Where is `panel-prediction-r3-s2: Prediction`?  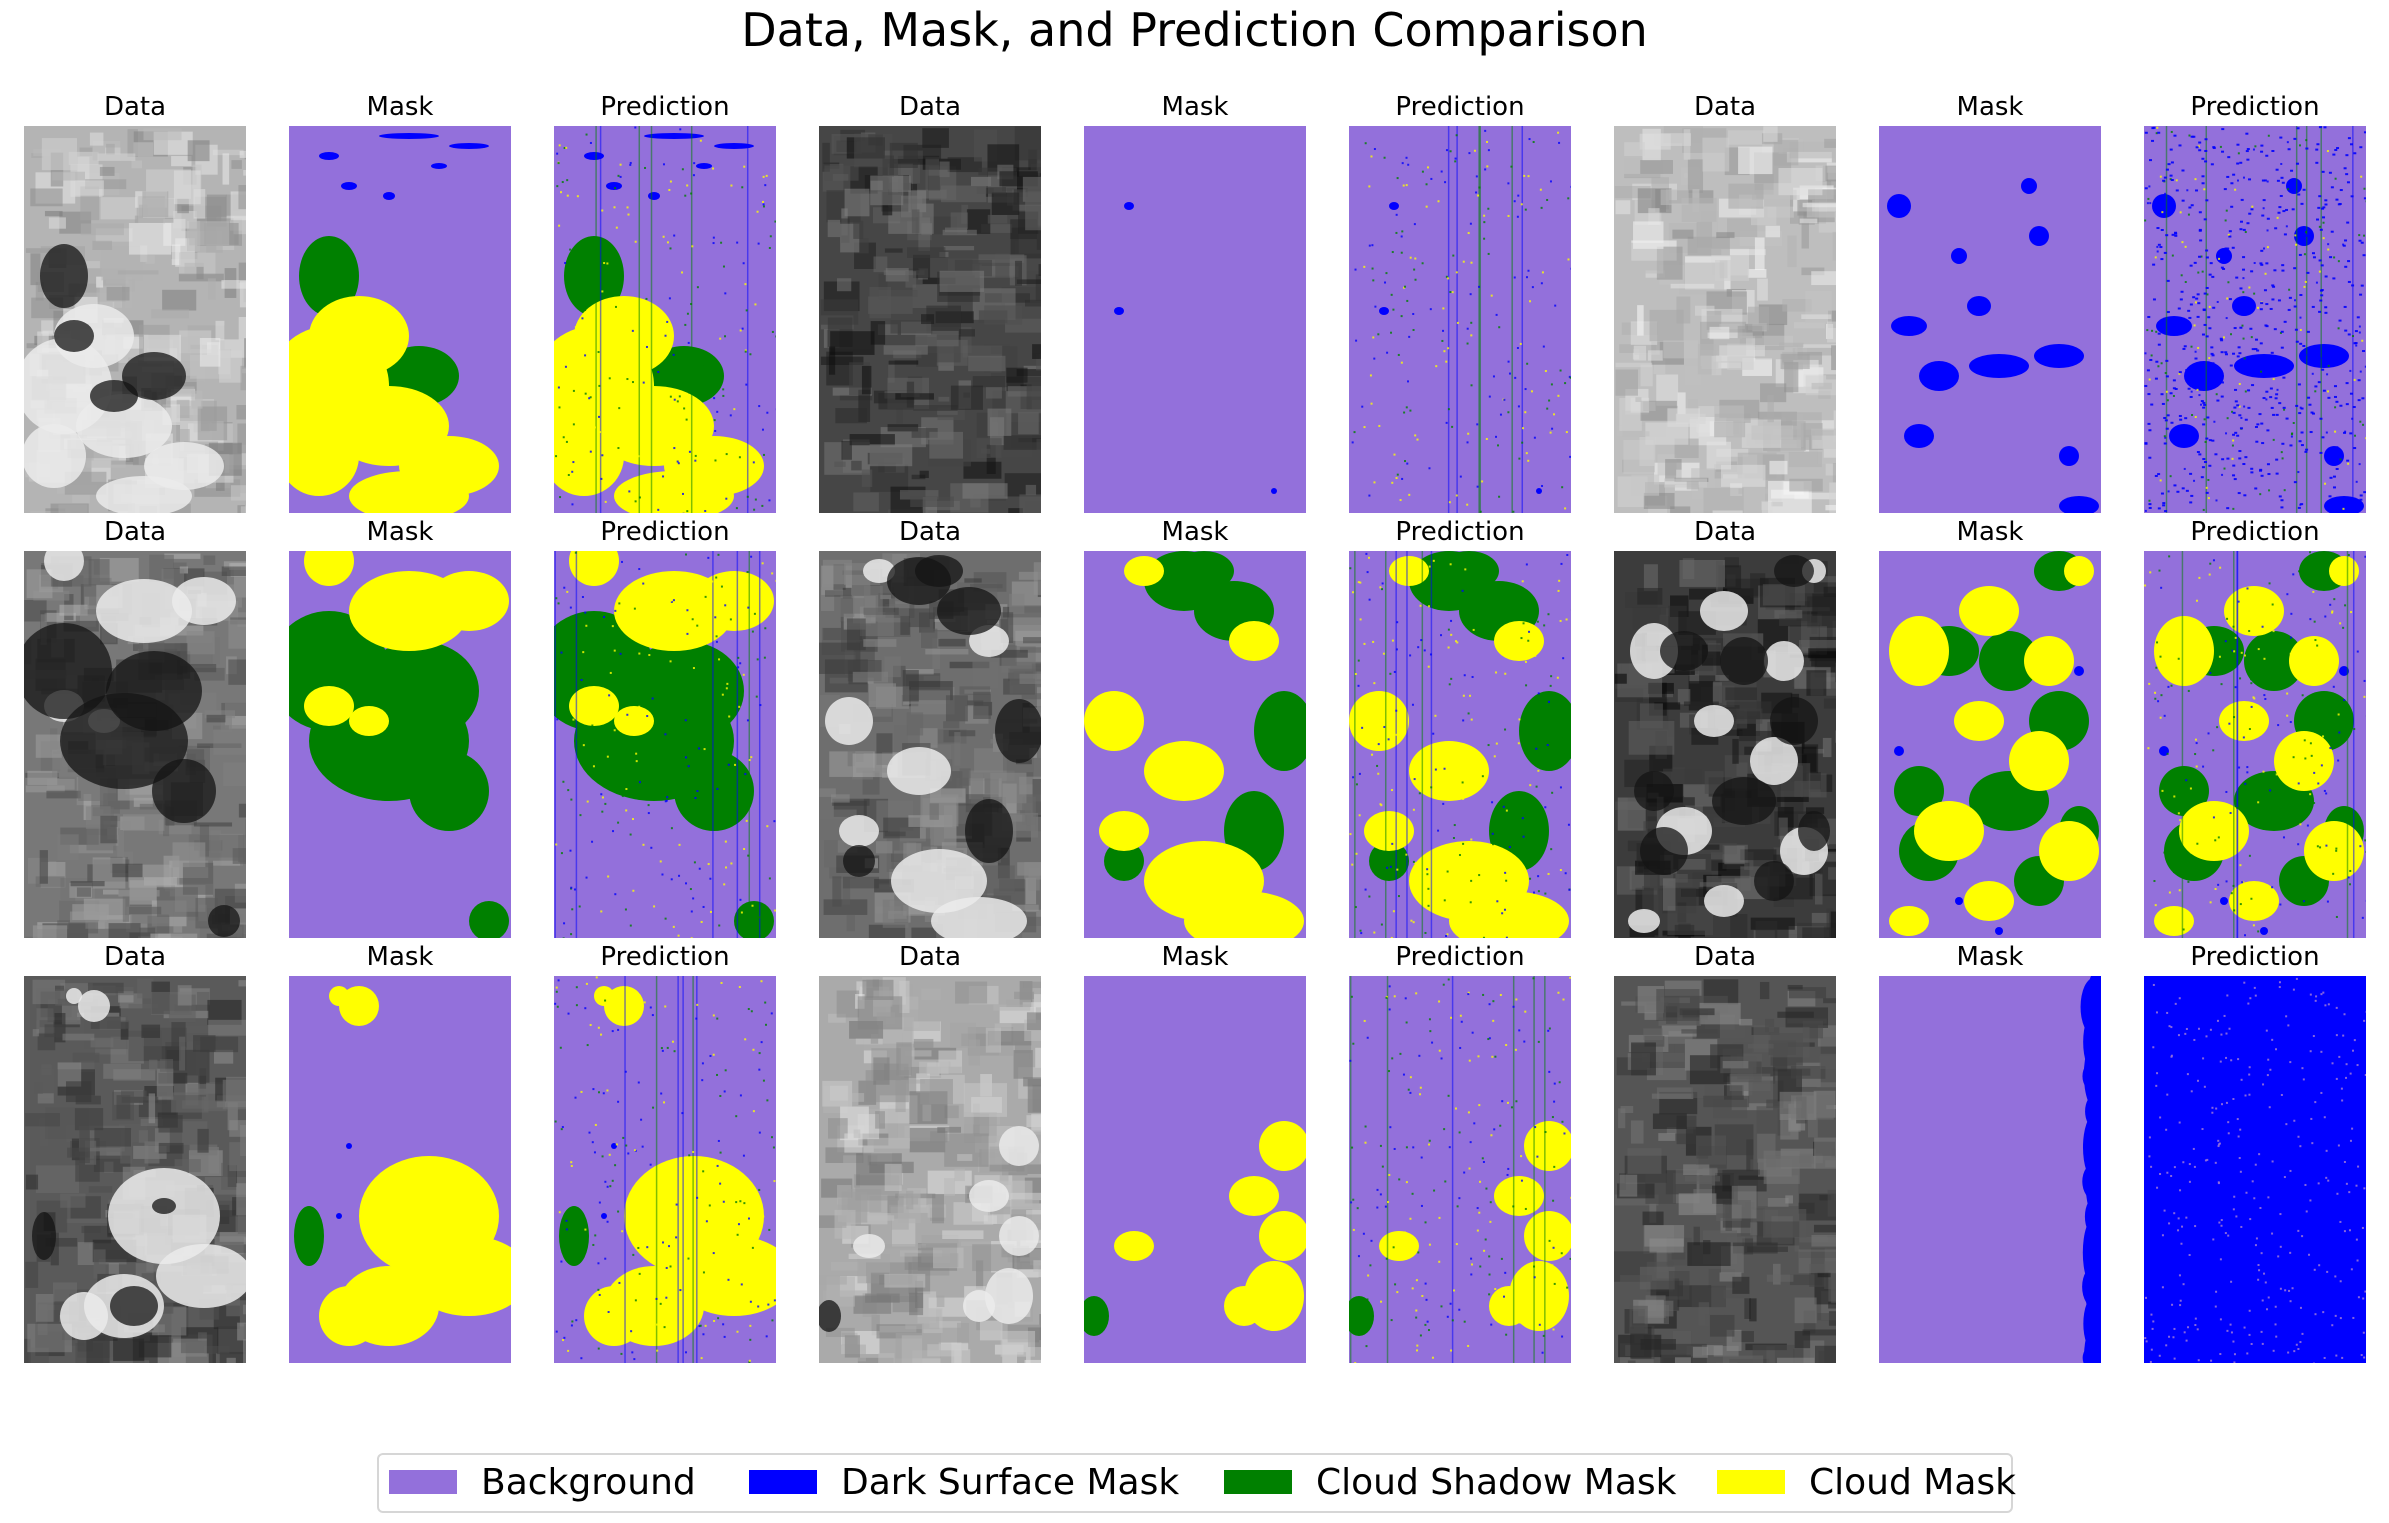
panel-prediction-r3-s2: Prediction is located at coordinates (1460, 1152).